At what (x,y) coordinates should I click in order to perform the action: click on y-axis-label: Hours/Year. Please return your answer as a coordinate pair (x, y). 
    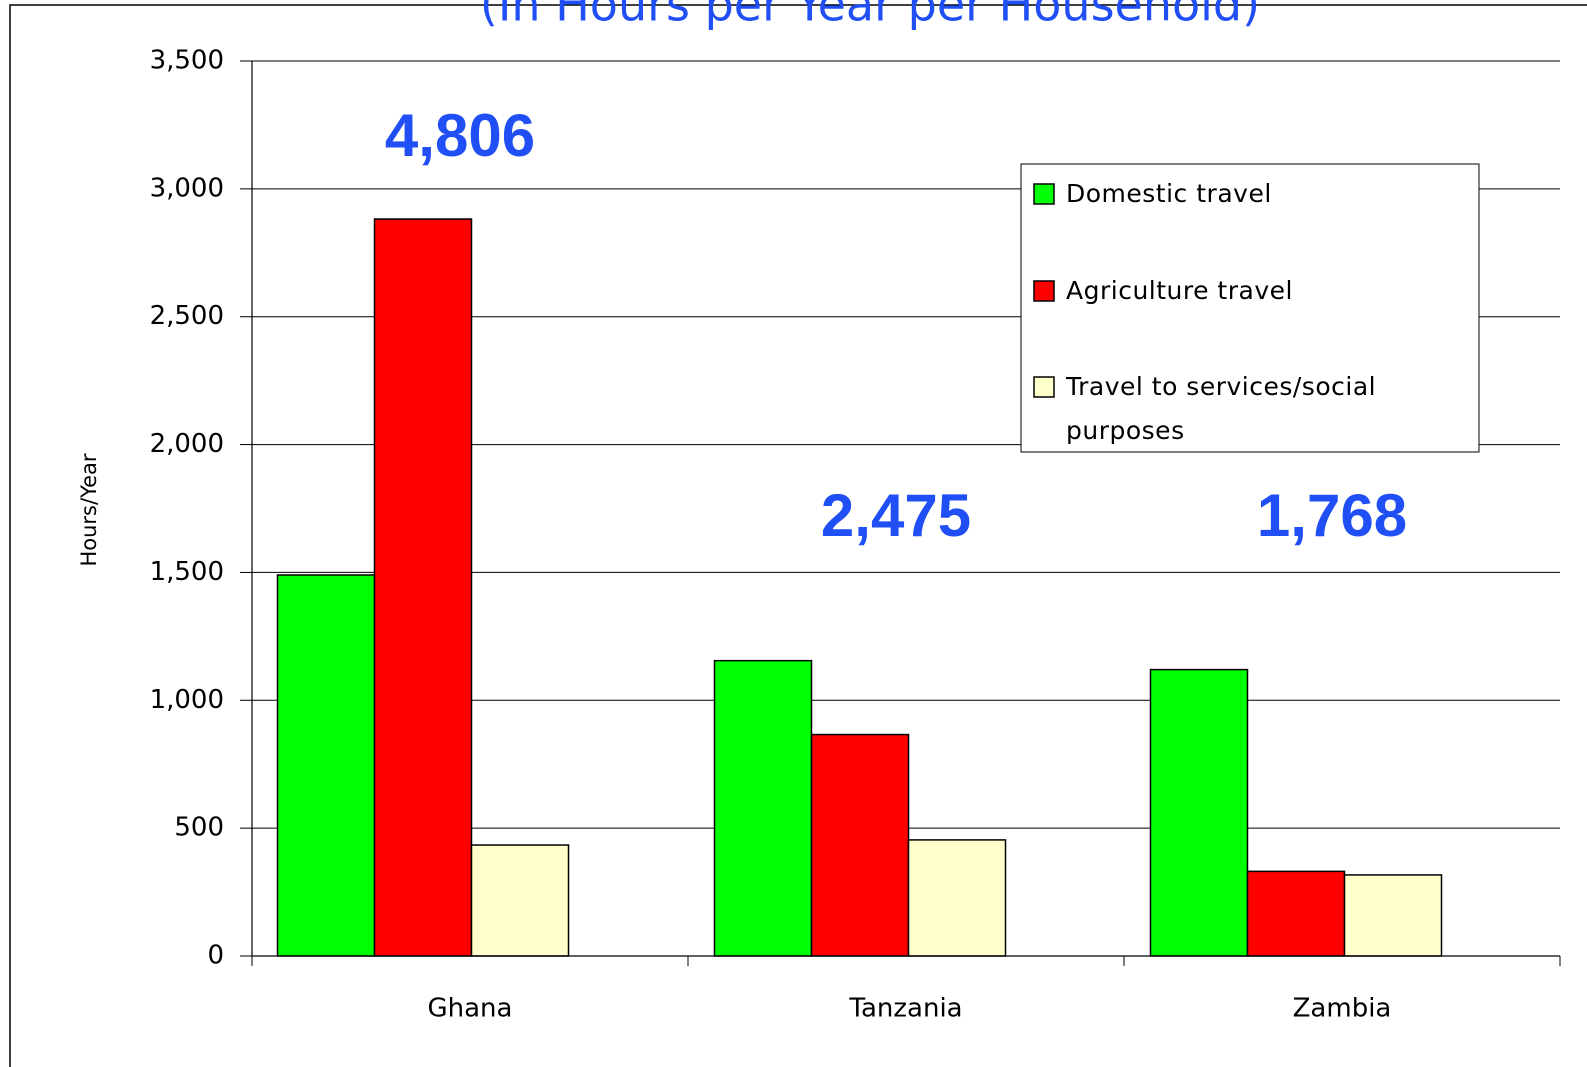
    Looking at the image, I should click on (89, 509).